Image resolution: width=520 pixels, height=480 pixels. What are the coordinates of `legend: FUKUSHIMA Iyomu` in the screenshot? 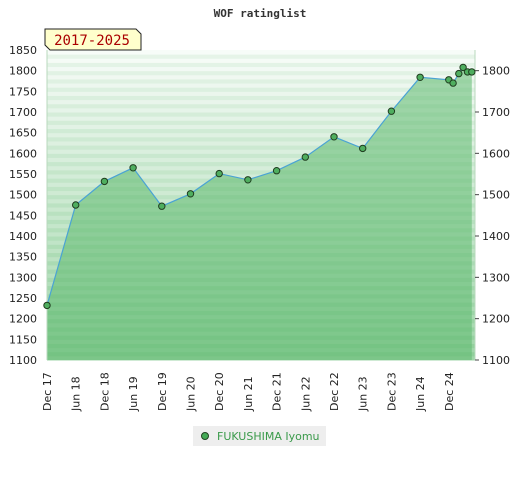 It's located at (259, 436).